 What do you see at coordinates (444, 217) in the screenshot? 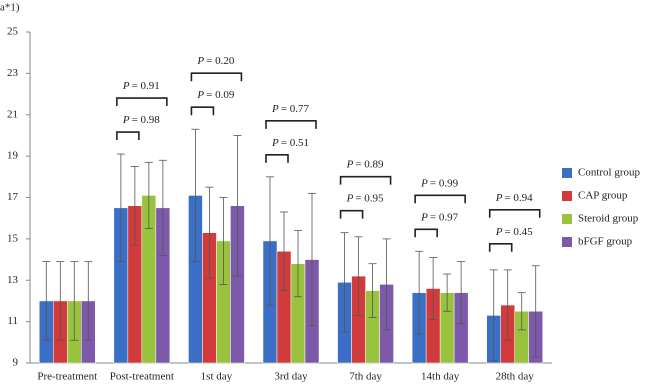
I see `p-value-text: = 0.97` at bounding box center [444, 217].